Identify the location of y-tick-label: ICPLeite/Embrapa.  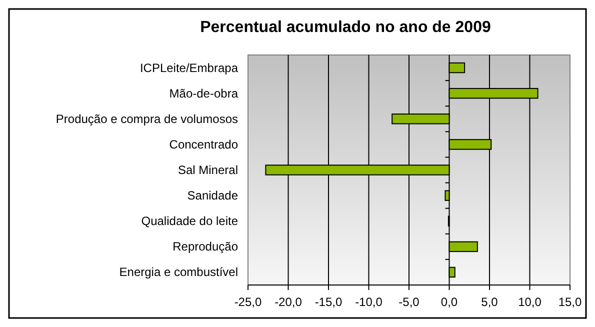
(189, 67).